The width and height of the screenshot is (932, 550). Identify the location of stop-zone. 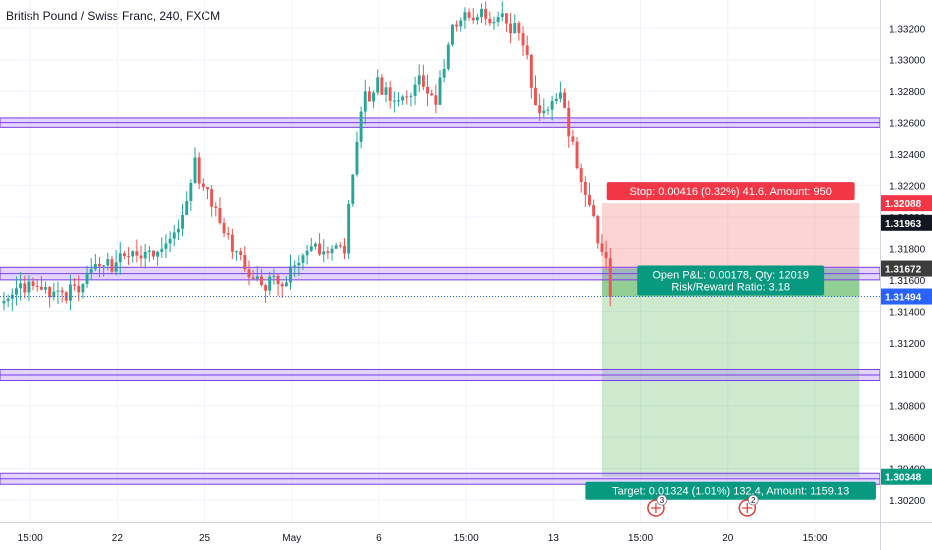
(730, 236).